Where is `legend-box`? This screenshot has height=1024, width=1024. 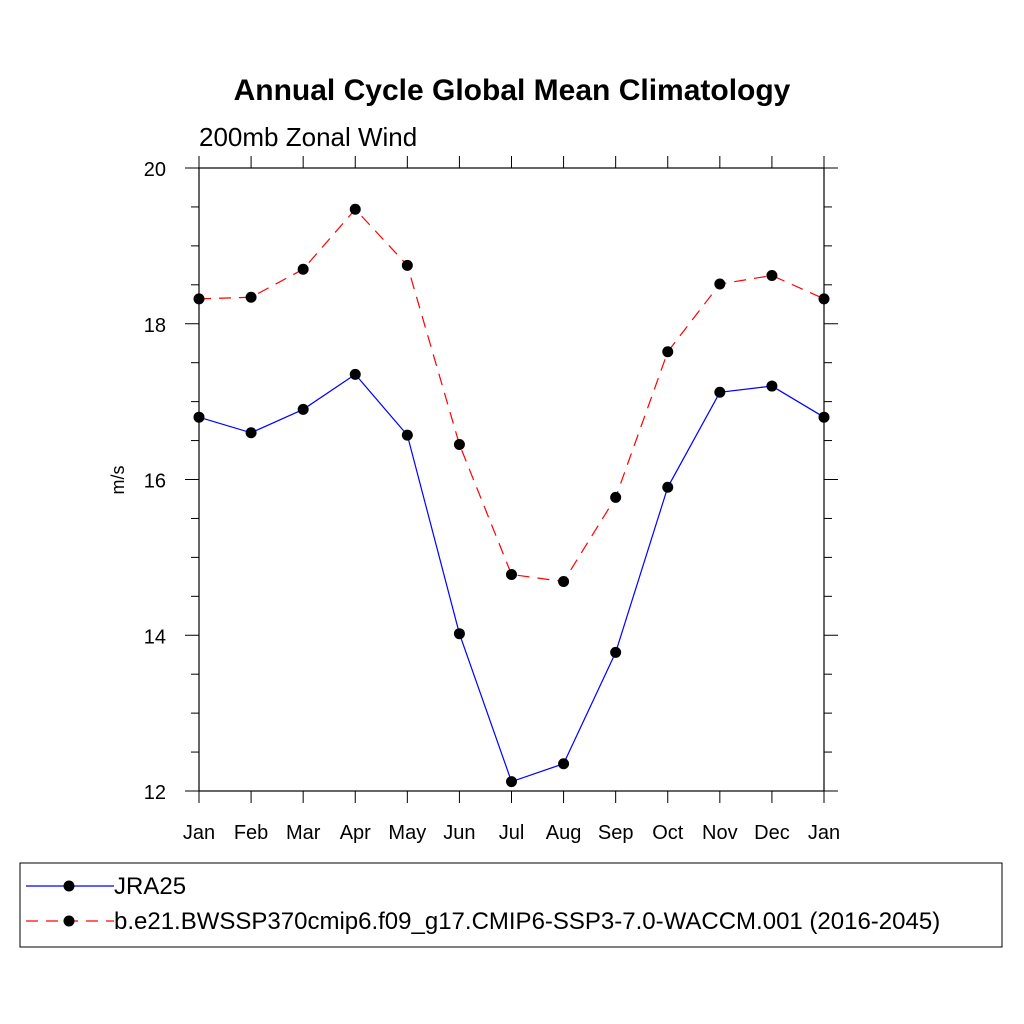
legend-box is located at coordinates (511, 905).